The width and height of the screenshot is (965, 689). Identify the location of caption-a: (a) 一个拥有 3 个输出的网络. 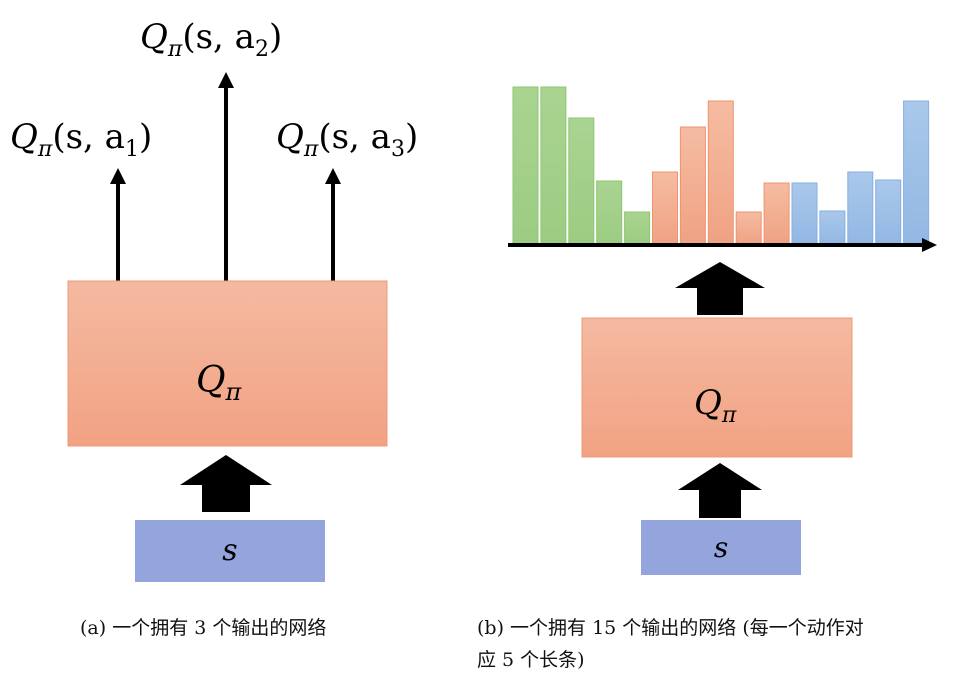
(203, 628).